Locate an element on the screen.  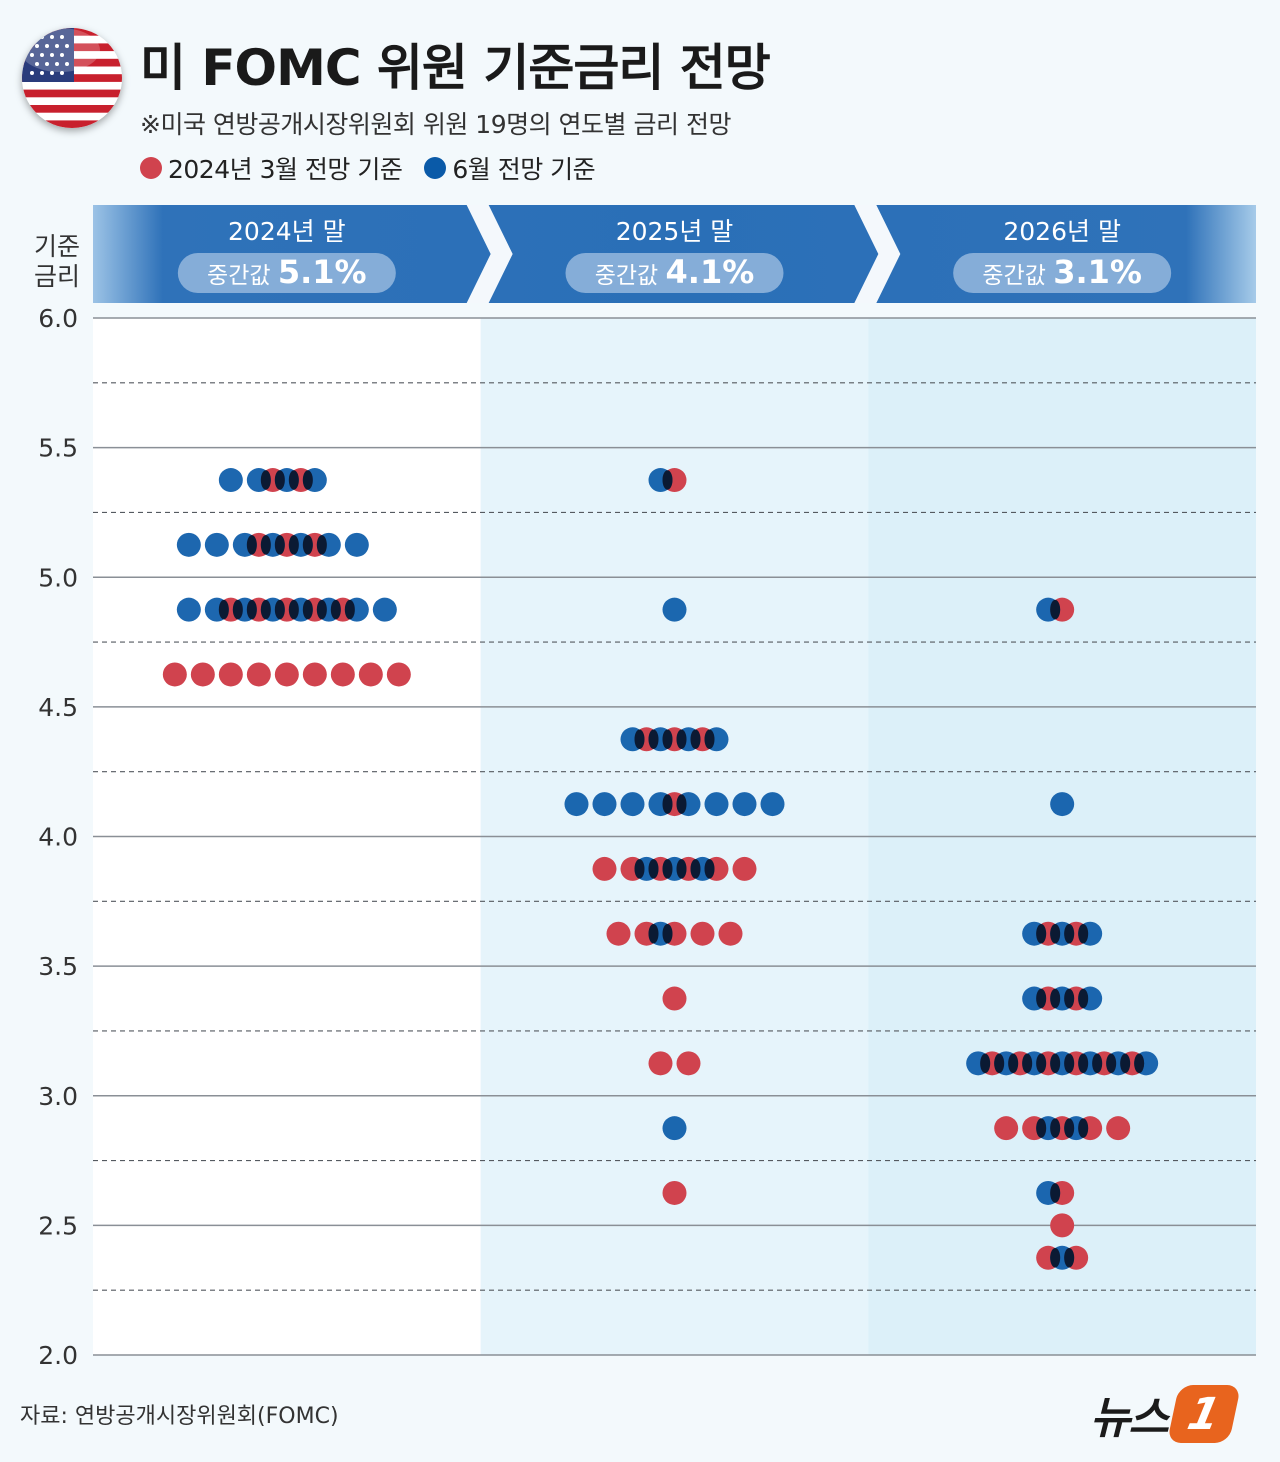
median-text: 중간값 5.1% is located at coordinates (287, 272).